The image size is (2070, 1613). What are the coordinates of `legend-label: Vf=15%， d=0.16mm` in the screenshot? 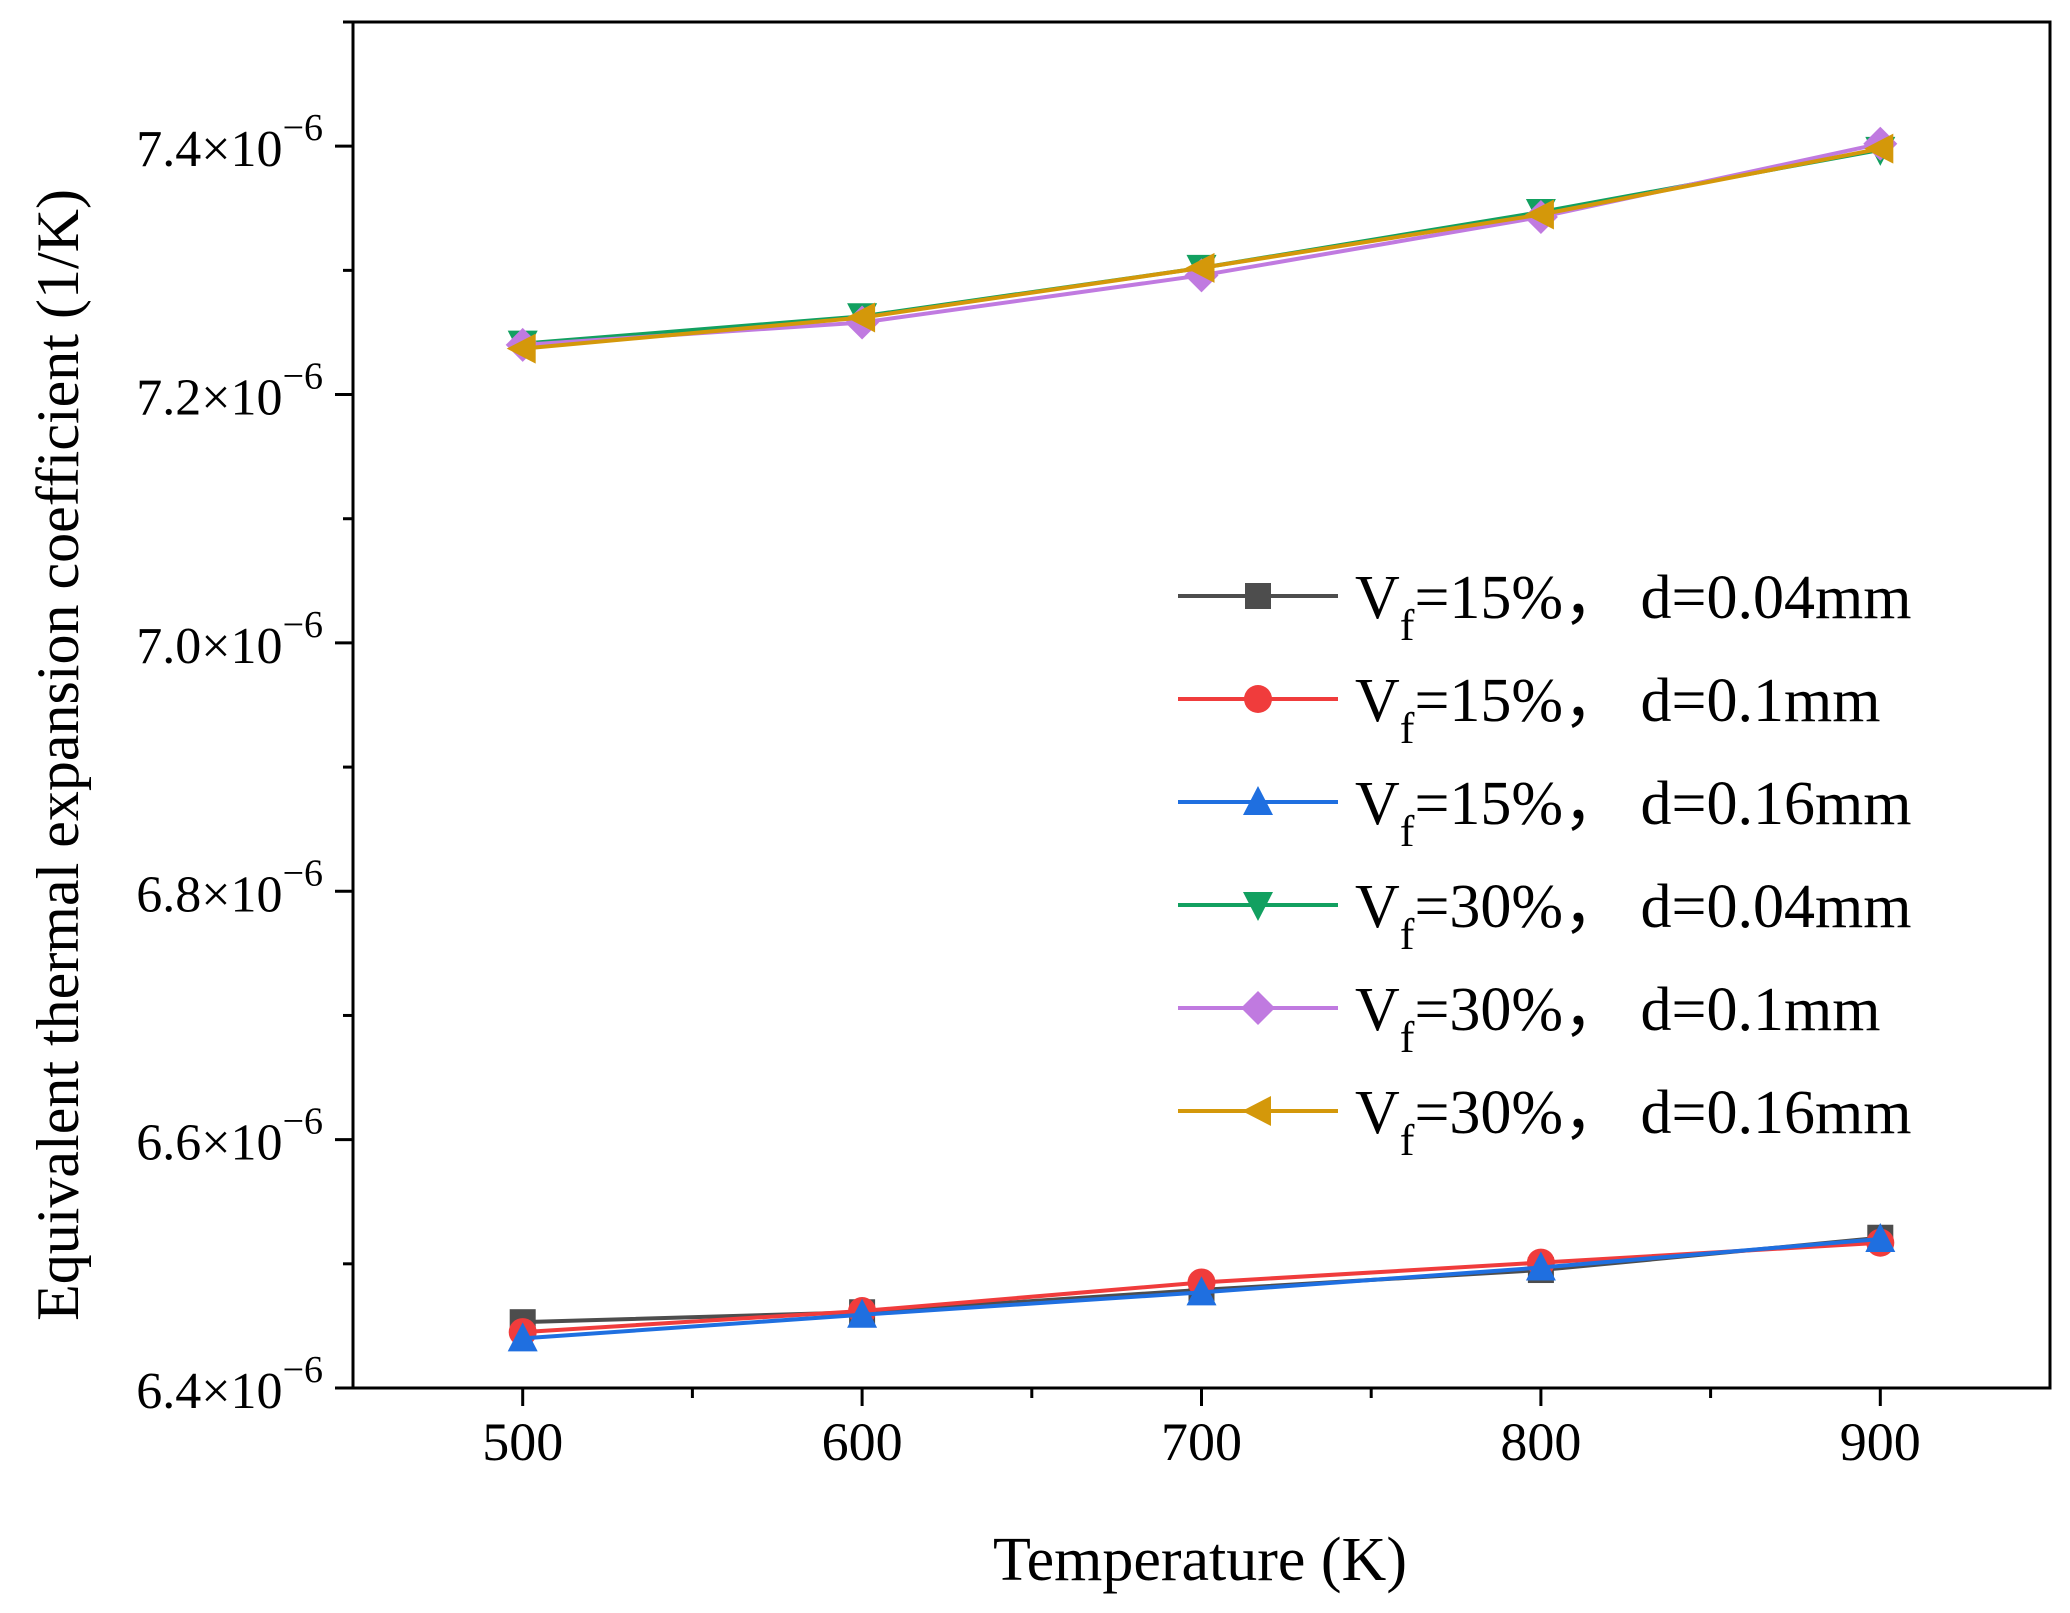 It's located at (1633, 813).